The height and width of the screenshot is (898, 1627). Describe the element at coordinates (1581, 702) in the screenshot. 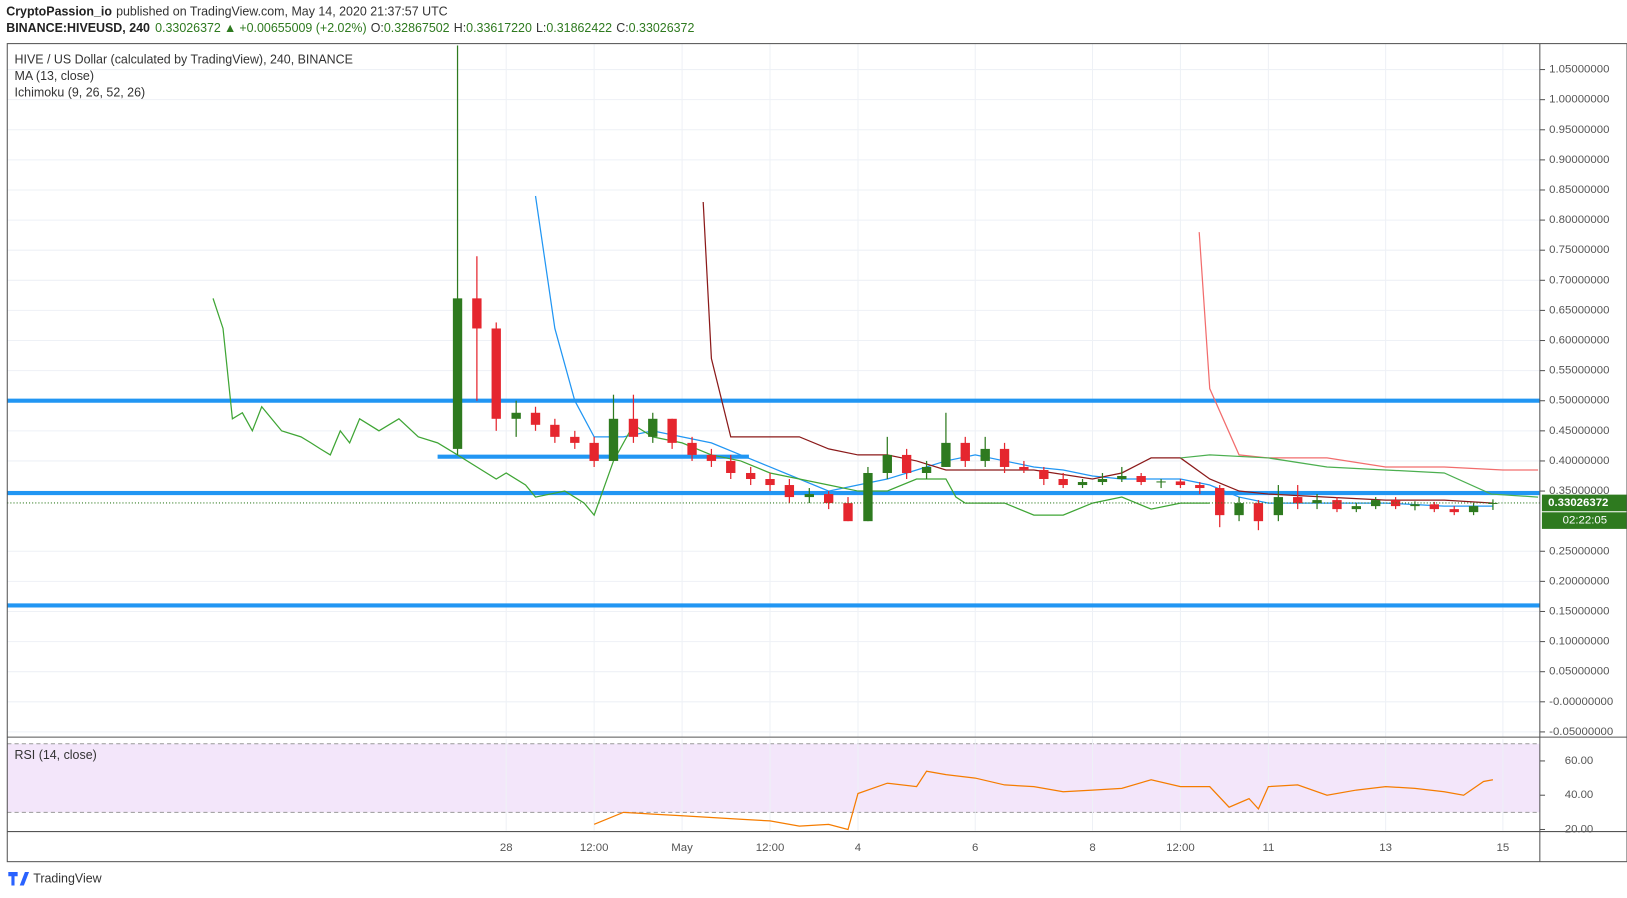

I see `y-tick-label: -0.00000000` at that location.